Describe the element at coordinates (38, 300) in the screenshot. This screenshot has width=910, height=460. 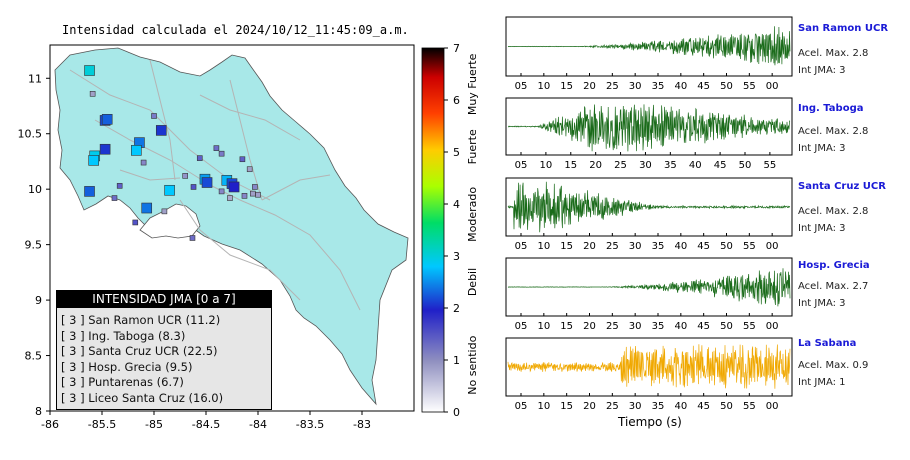
I see `y-tick-label: 9` at that location.